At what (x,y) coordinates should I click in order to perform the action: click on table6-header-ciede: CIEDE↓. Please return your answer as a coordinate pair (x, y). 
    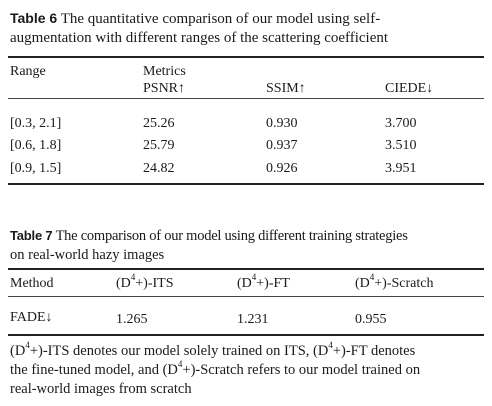
    Looking at the image, I should click on (409, 88).